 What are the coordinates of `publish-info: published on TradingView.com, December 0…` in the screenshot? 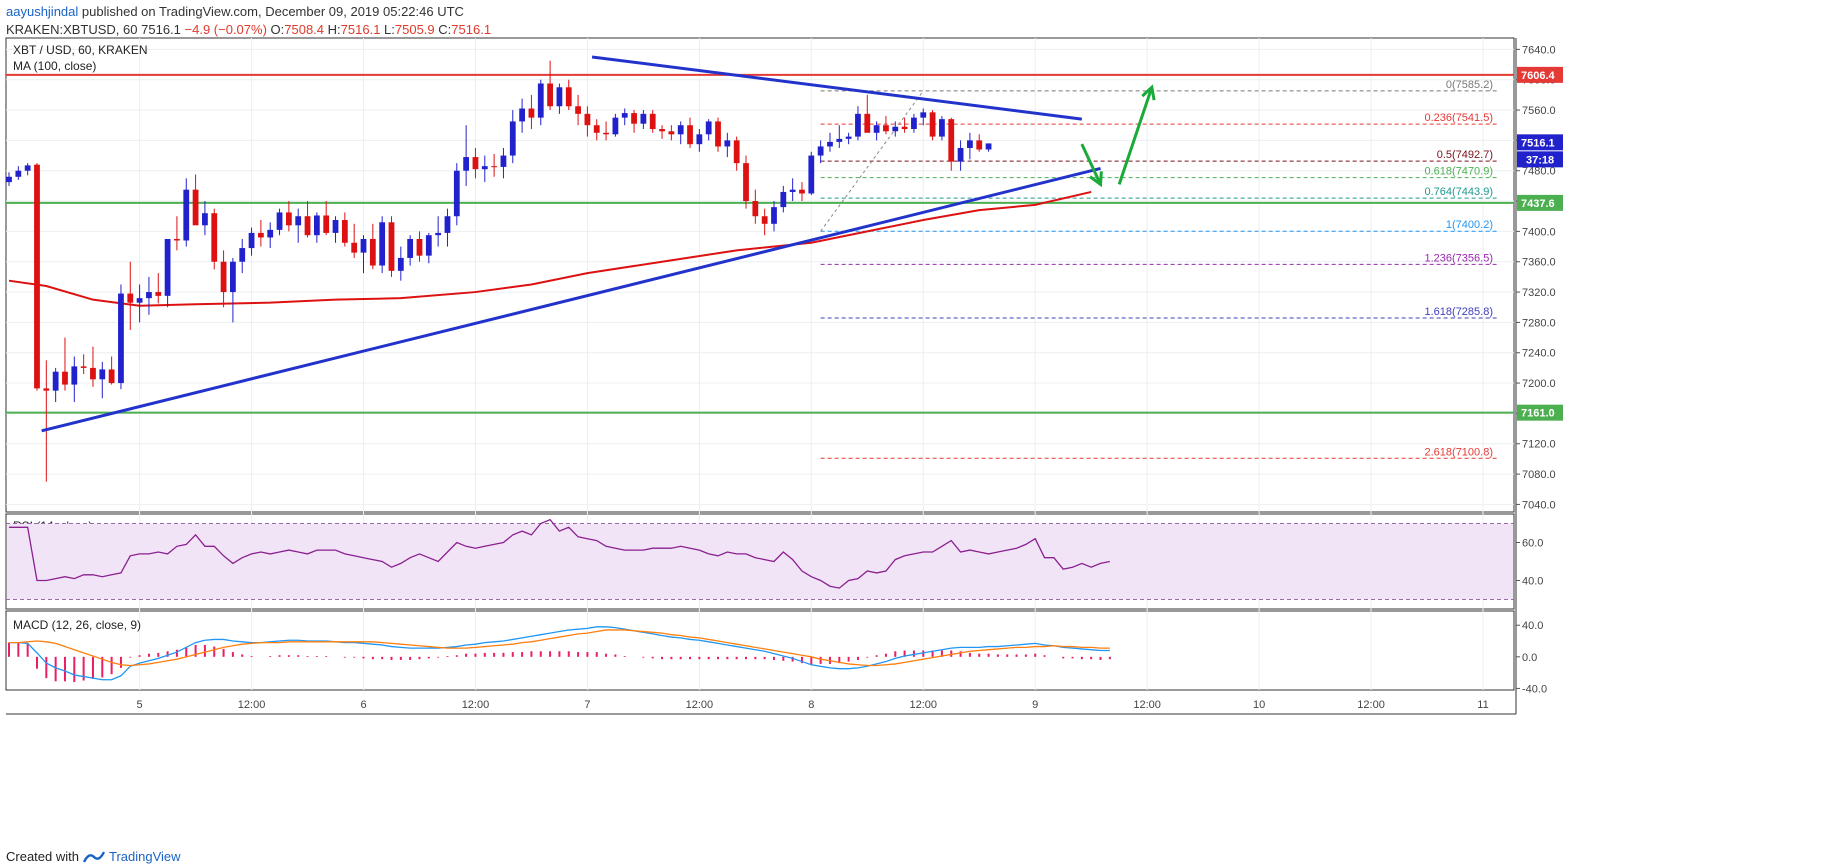 It's located at (271, 11).